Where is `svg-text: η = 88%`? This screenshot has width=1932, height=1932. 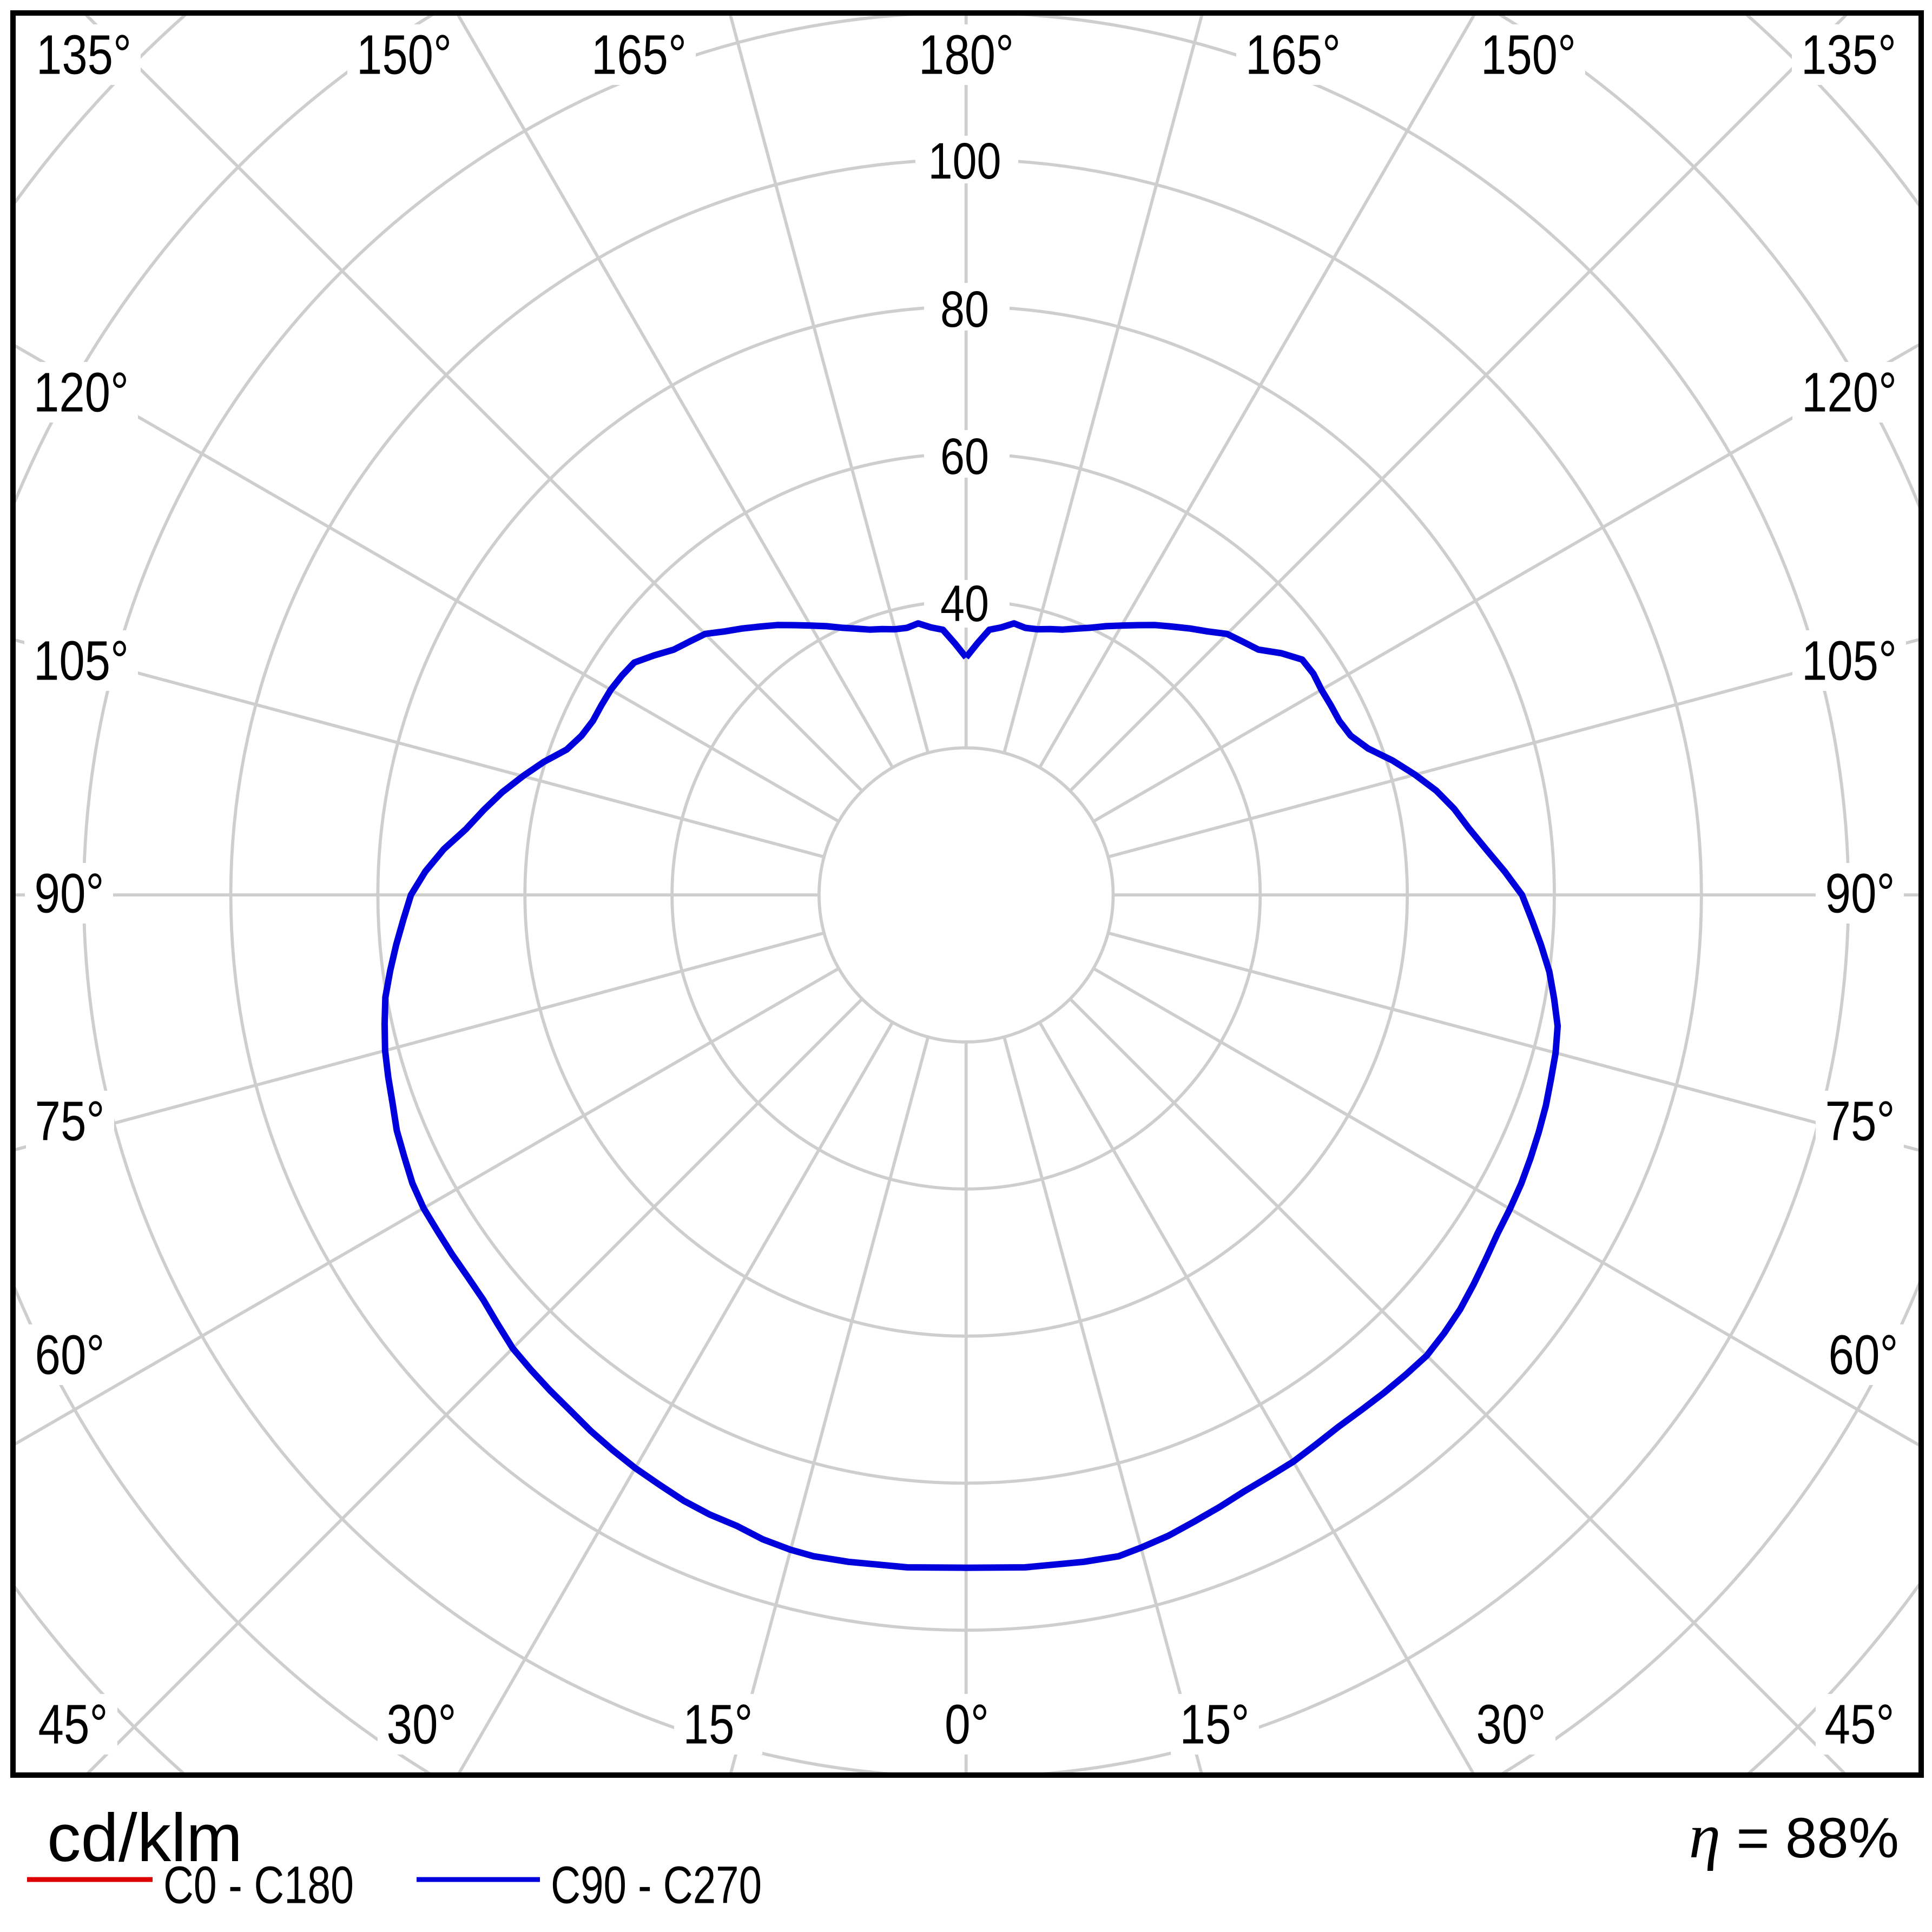
svg-text: η = 88% is located at coordinates (1794, 1836).